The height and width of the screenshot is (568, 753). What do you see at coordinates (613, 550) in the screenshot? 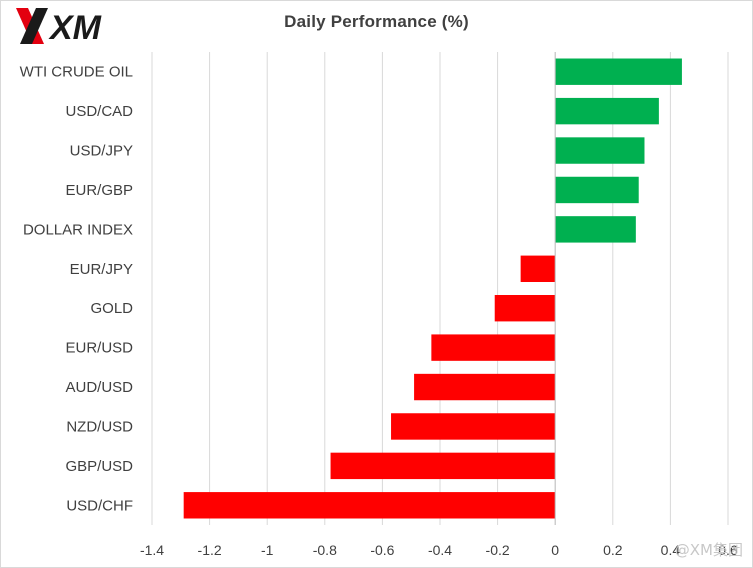
I see `x-tick-label: 0.2` at bounding box center [613, 550].